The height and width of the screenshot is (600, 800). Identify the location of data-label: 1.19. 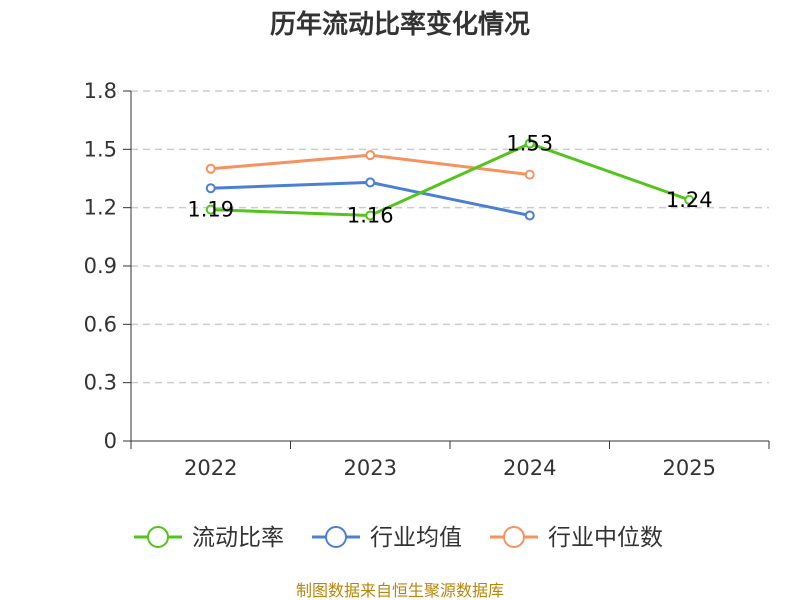
(210, 210).